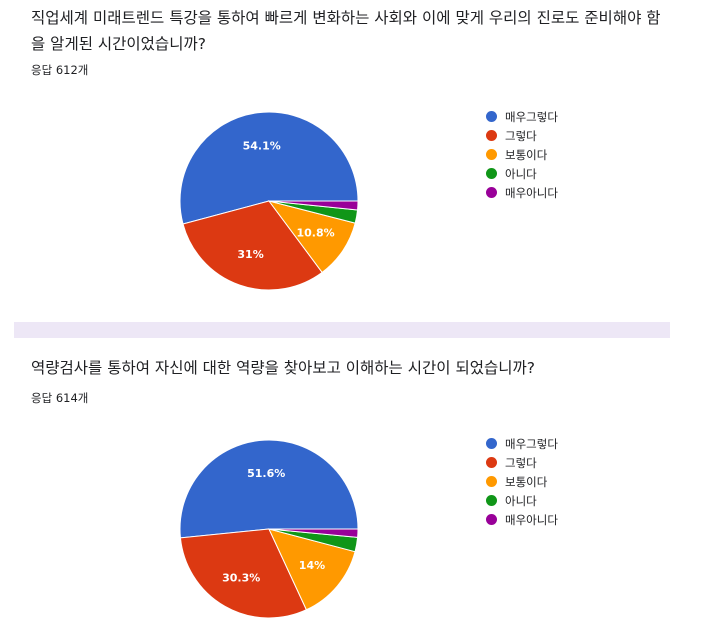 The width and height of the screenshot is (702, 631). I want to click on pie-chart: 51.6% 30.3% 14%, so click(269, 529).